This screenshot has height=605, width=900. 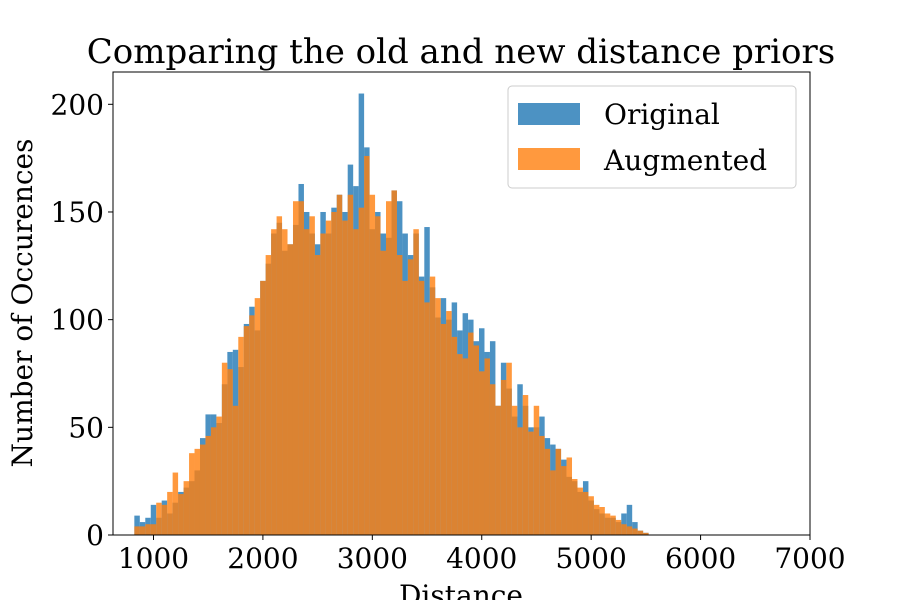 I want to click on x-axis-label: Distance, so click(x=461, y=589).